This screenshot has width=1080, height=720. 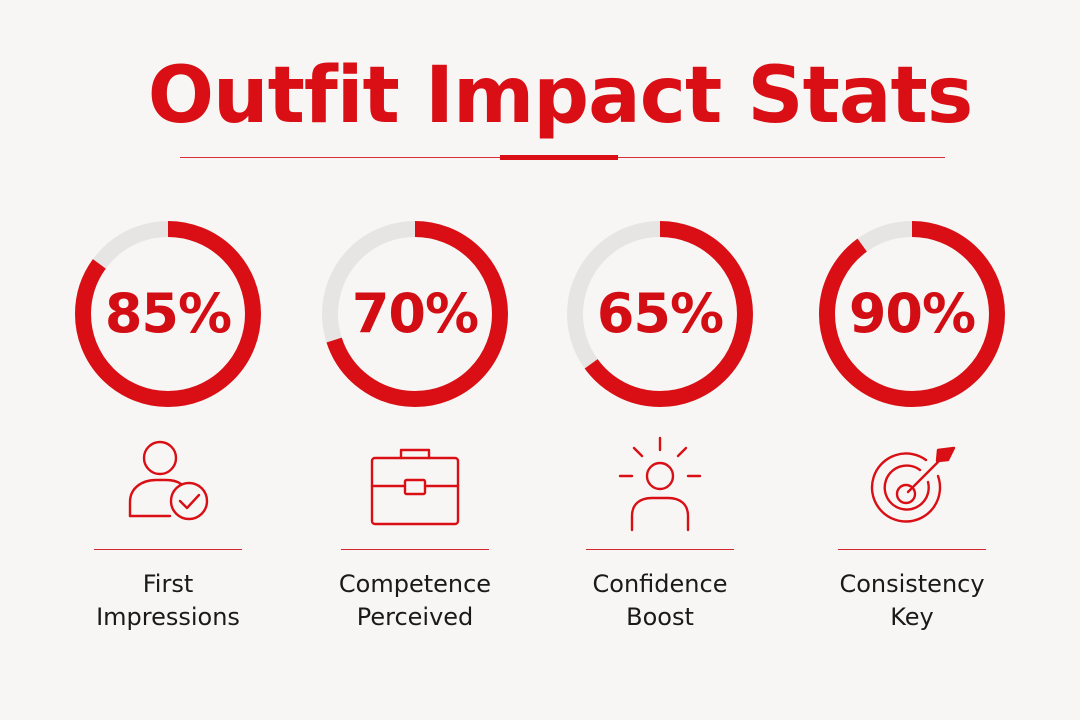 I want to click on progress-ring: 65%, so click(x=660, y=314).